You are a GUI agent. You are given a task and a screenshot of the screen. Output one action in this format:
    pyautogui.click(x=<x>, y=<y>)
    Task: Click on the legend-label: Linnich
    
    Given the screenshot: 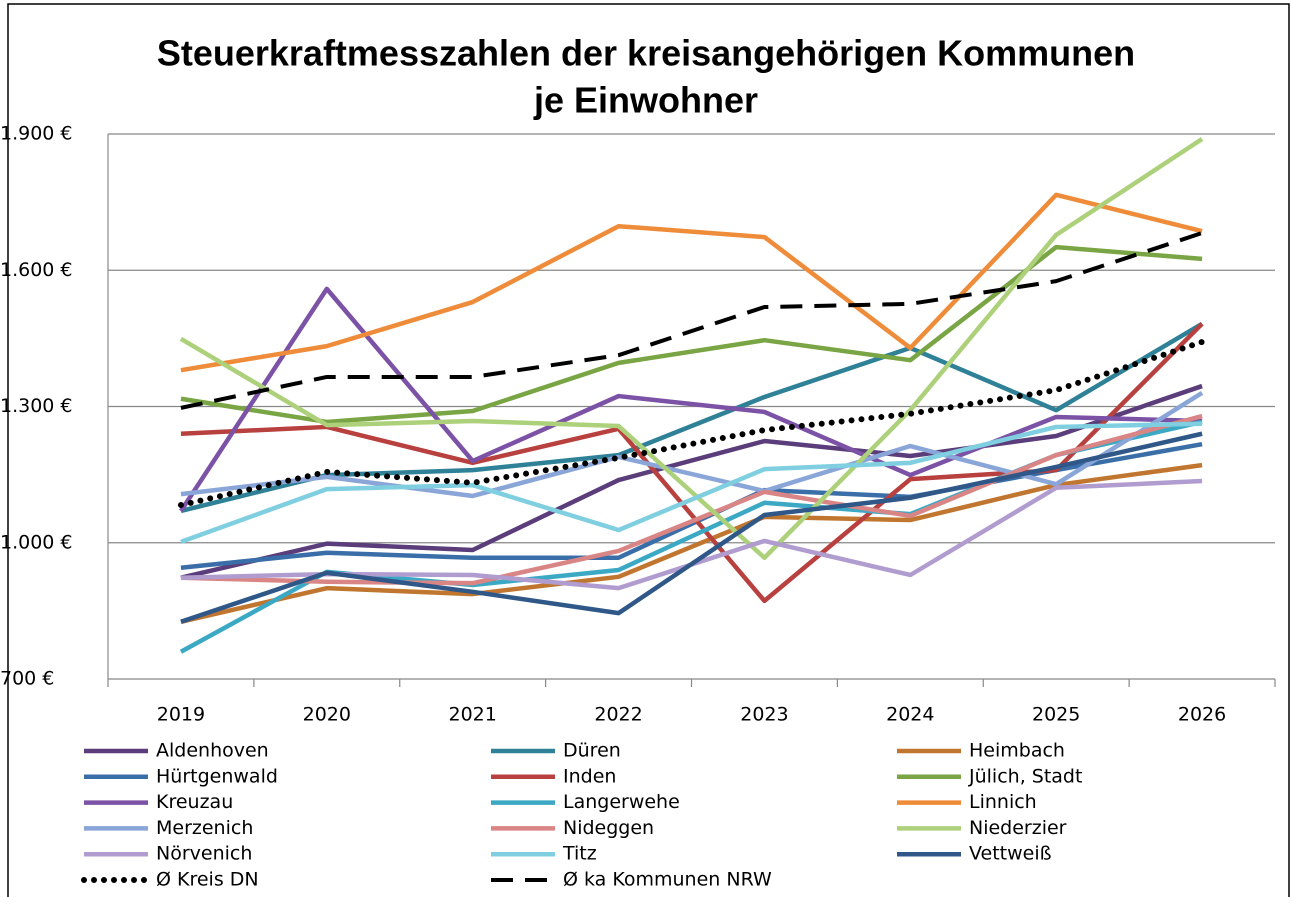 What is the action you would take?
    pyautogui.click(x=1003, y=802)
    